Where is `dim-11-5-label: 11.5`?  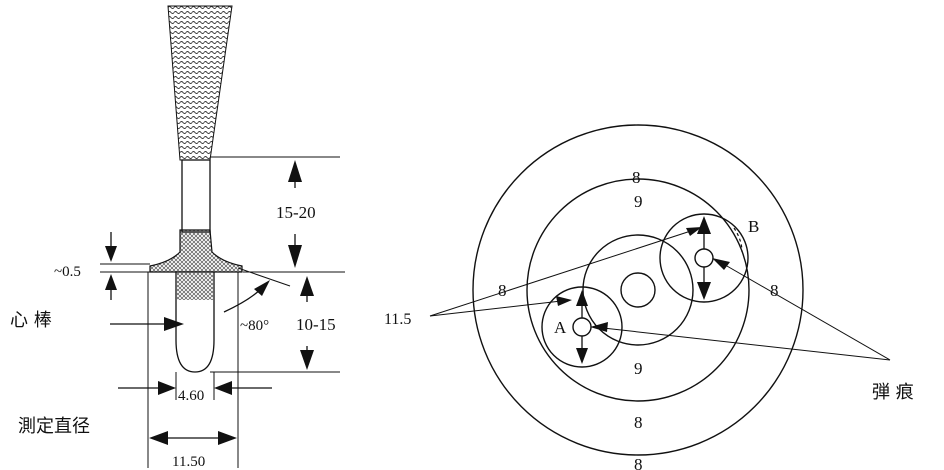 dim-11-5-label: 11.5 is located at coordinates (397, 319).